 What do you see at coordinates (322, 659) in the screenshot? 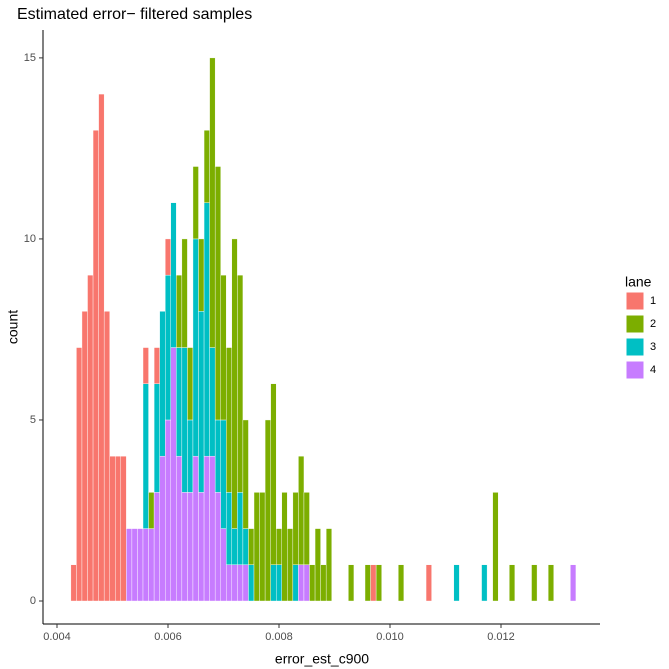
I see `x-axis-label: error_est_c900` at bounding box center [322, 659].